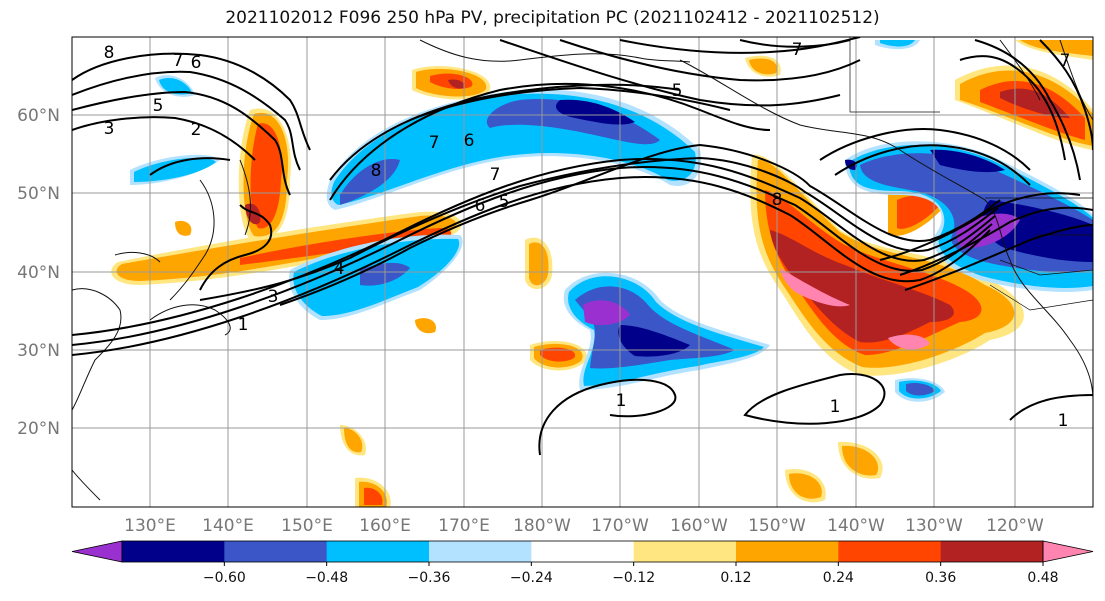  Describe the element at coordinates (940, 578) in the screenshot. I see `colorbar-tick-label: 0.36` at that location.